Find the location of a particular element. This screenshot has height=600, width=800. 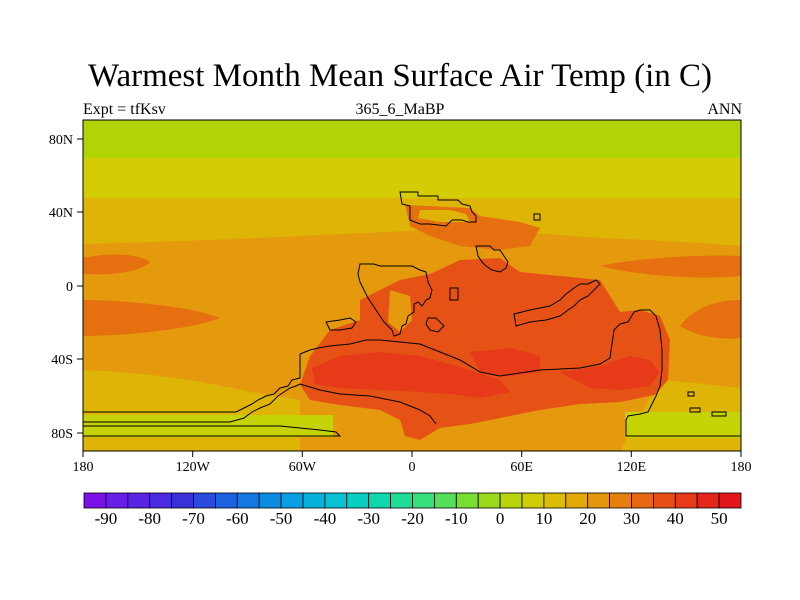

coast-tropic-inlet is located at coordinates (435, 325).